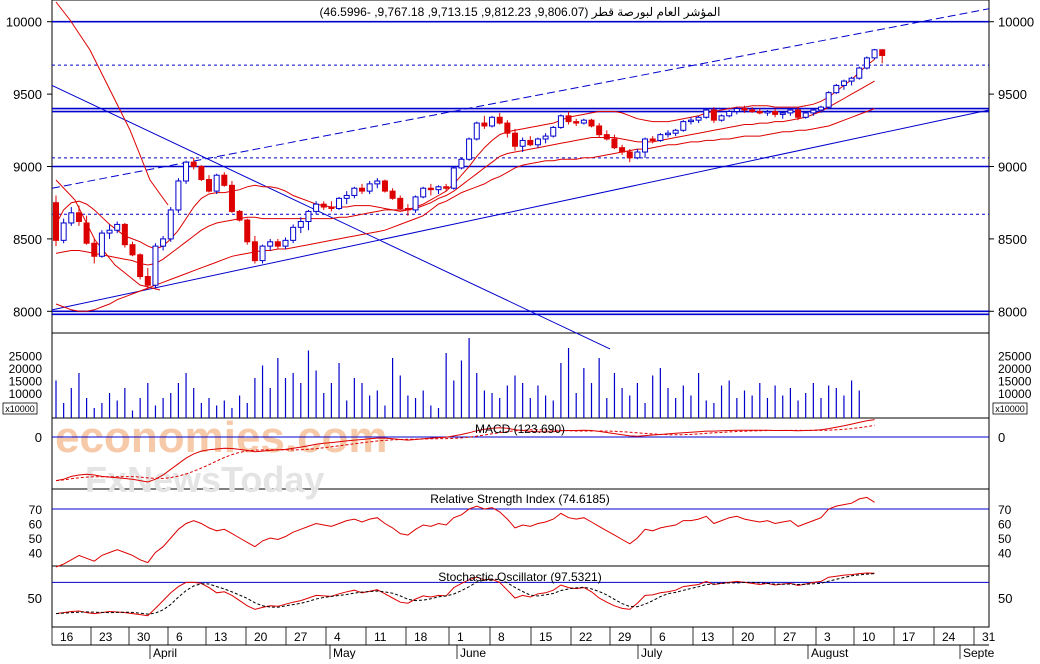 The width and height of the screenshot is (1040, 664). Describe the element at coordinates (1012, 311) in the screenshot. I see `price-tick-label-right: 8000` at that location.